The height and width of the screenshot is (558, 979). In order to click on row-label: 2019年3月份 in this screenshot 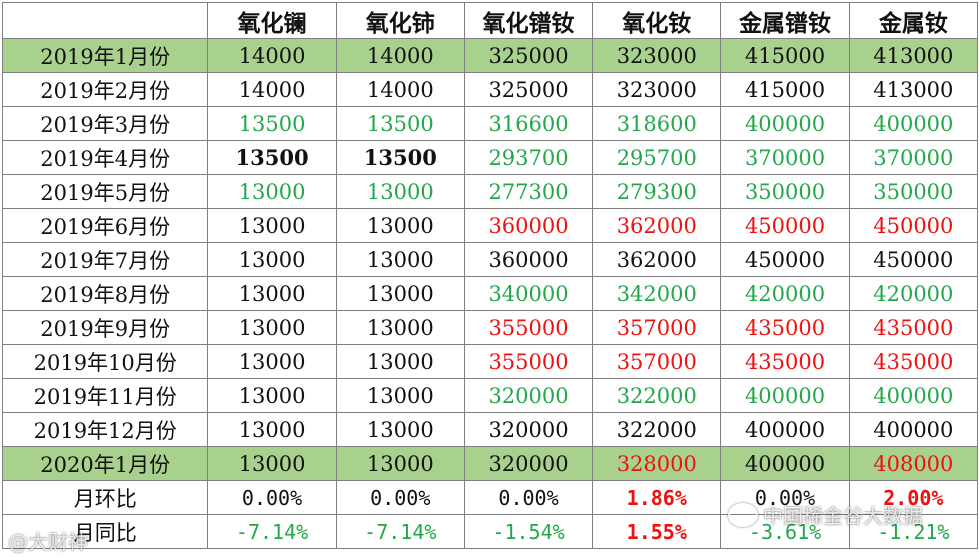, I will do `click(105, 123)`.